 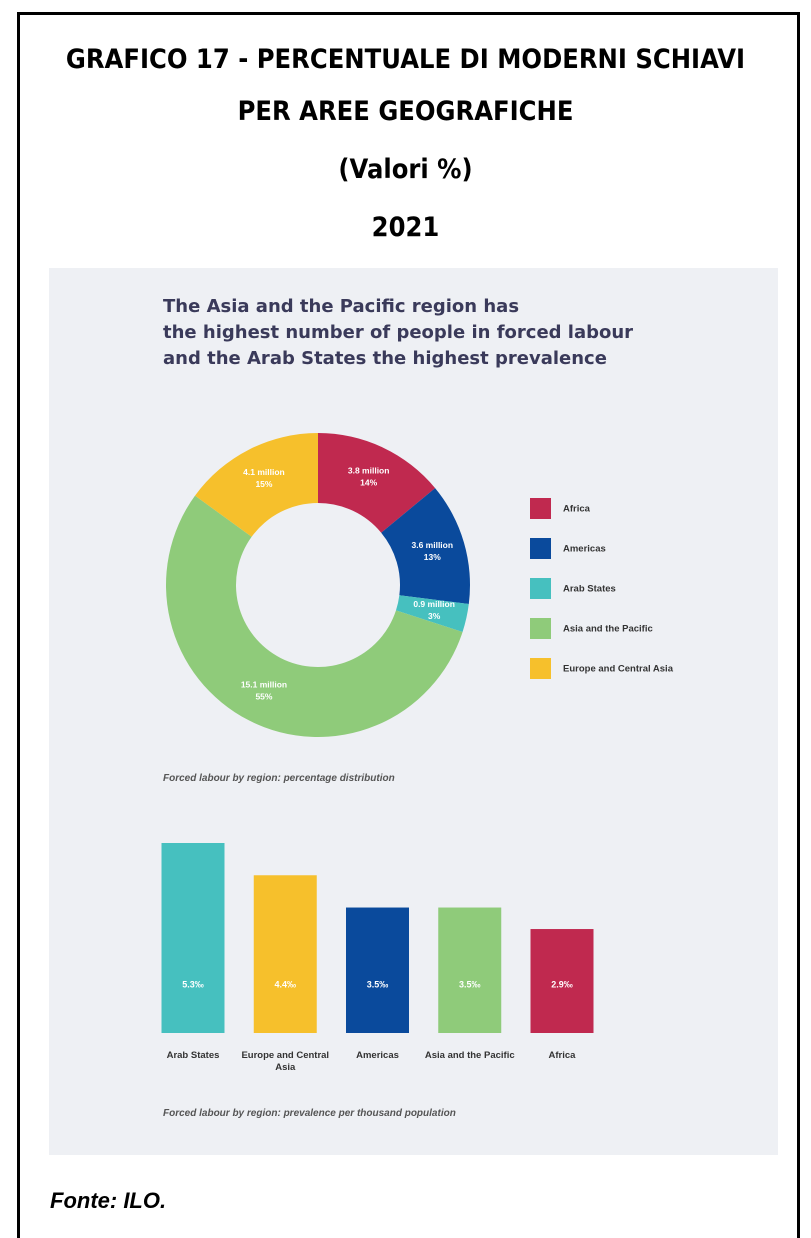 I want to click on x-tick-label: Europe and Central Asia, so click(x=285, y=1061).